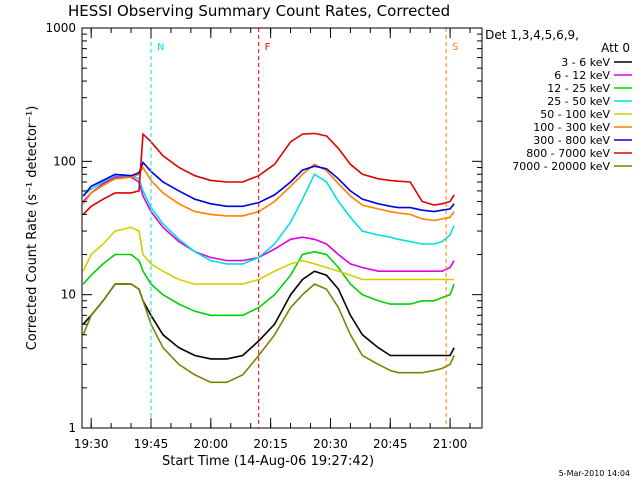 The height and width of the screenshot is (480, 640). Describe the element at coordinates (455, 47) in the screenshot. I see `annotation-label-3: S` at that location.